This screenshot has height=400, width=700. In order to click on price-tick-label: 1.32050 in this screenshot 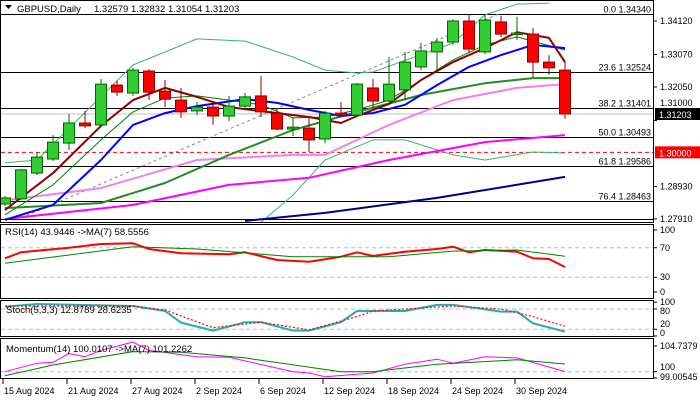, I will do `click(676, 87)`.